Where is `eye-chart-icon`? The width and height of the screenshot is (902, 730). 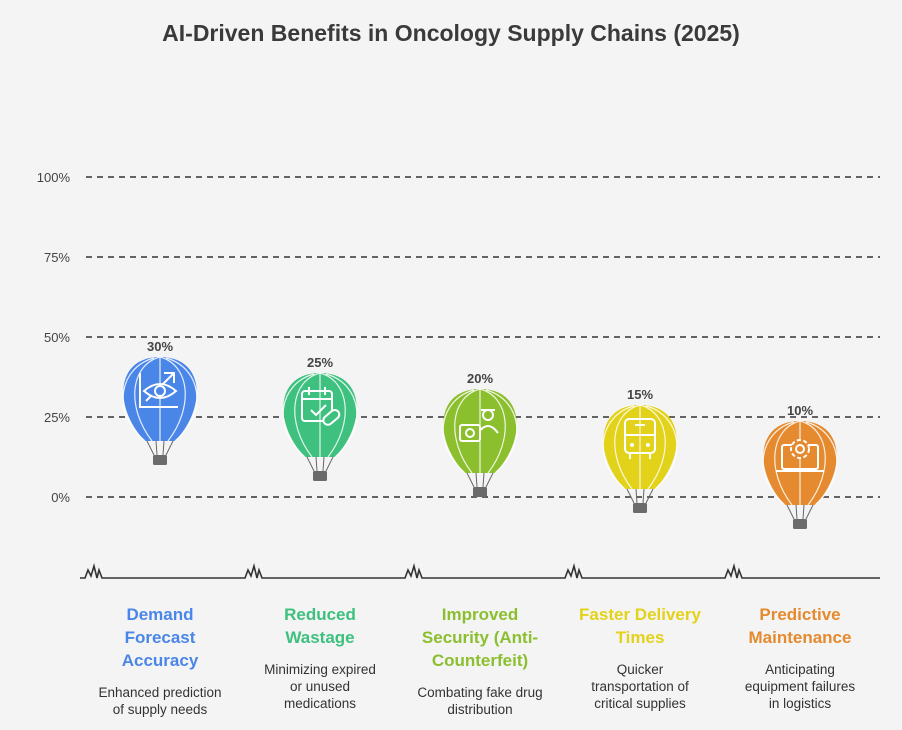
eye-chart-icon is located at coordinates (158, 390).